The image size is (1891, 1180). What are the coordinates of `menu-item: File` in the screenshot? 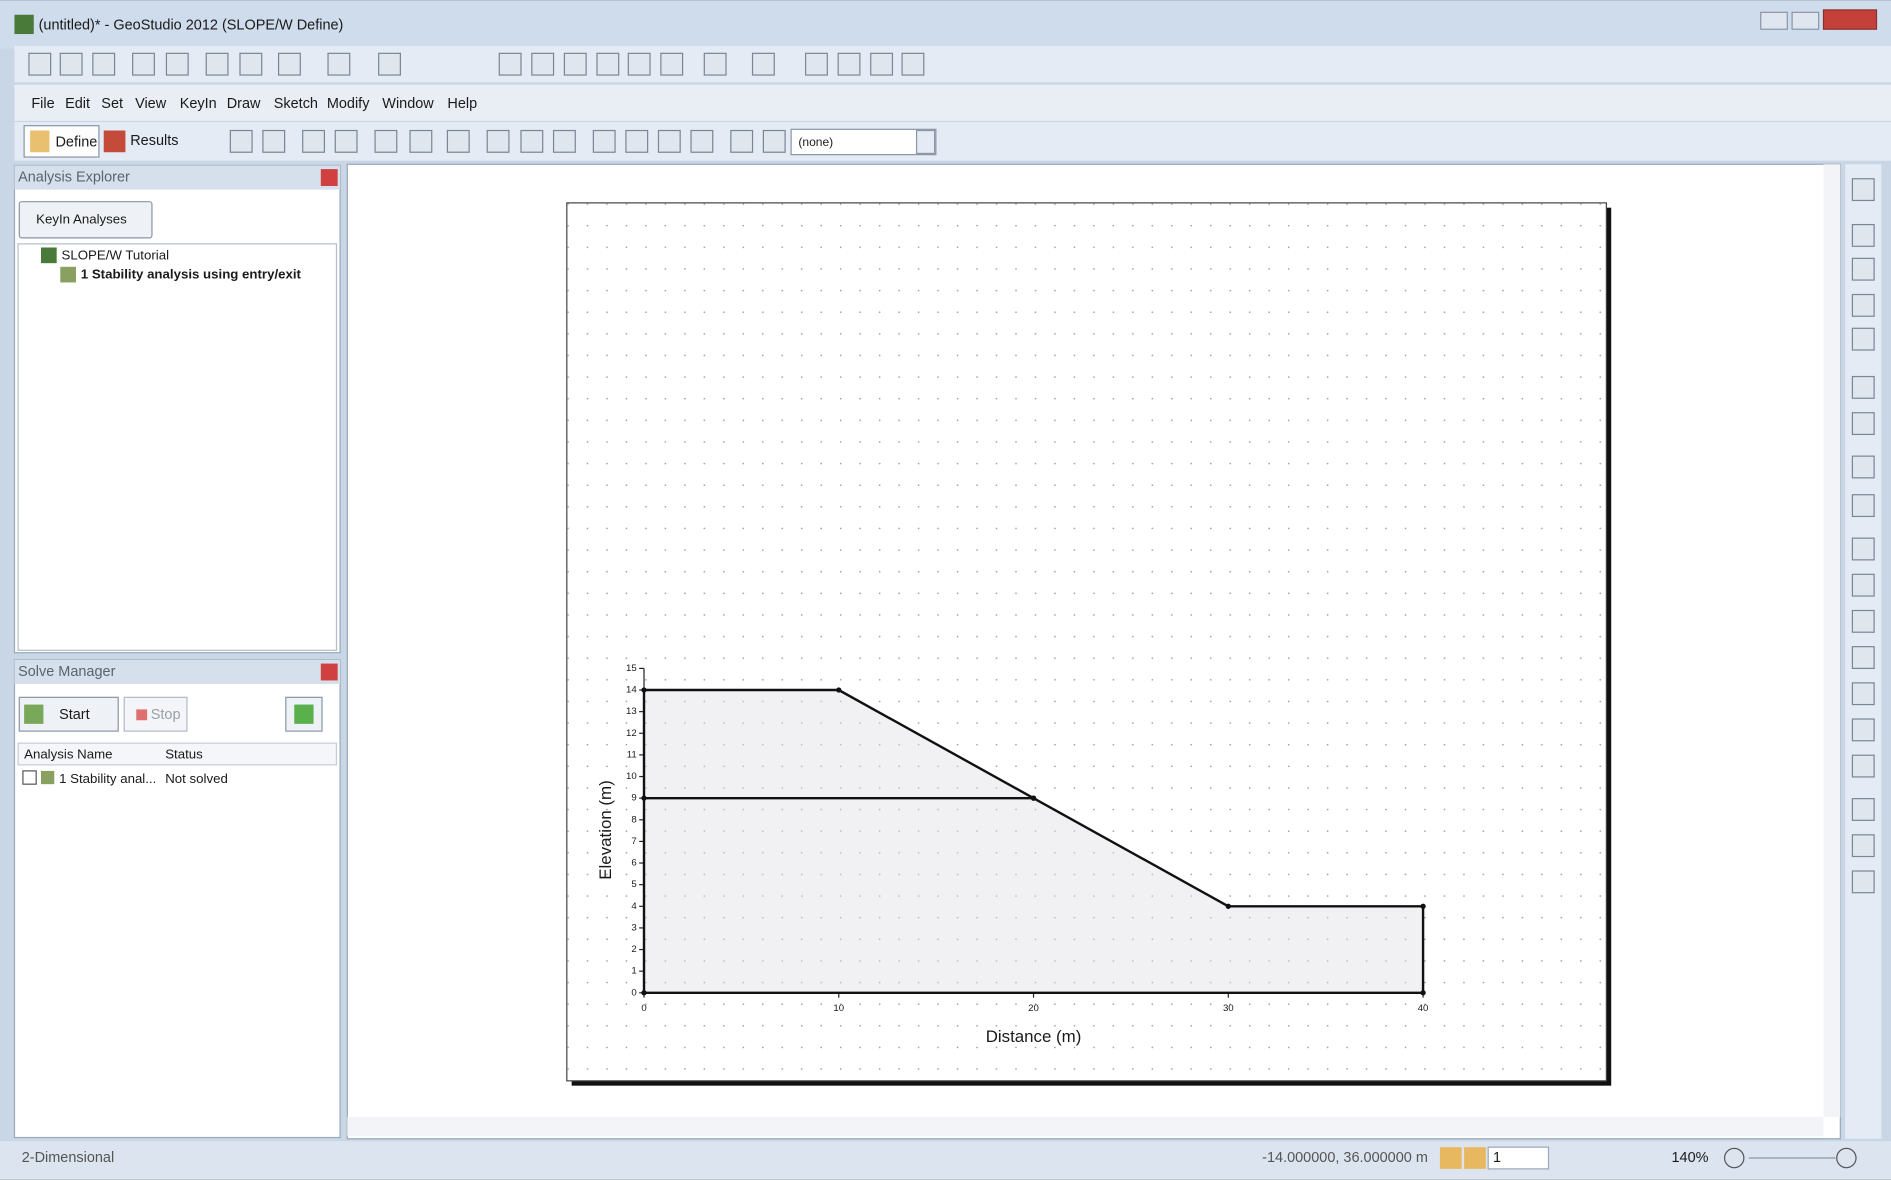 It's located at (42, 104).